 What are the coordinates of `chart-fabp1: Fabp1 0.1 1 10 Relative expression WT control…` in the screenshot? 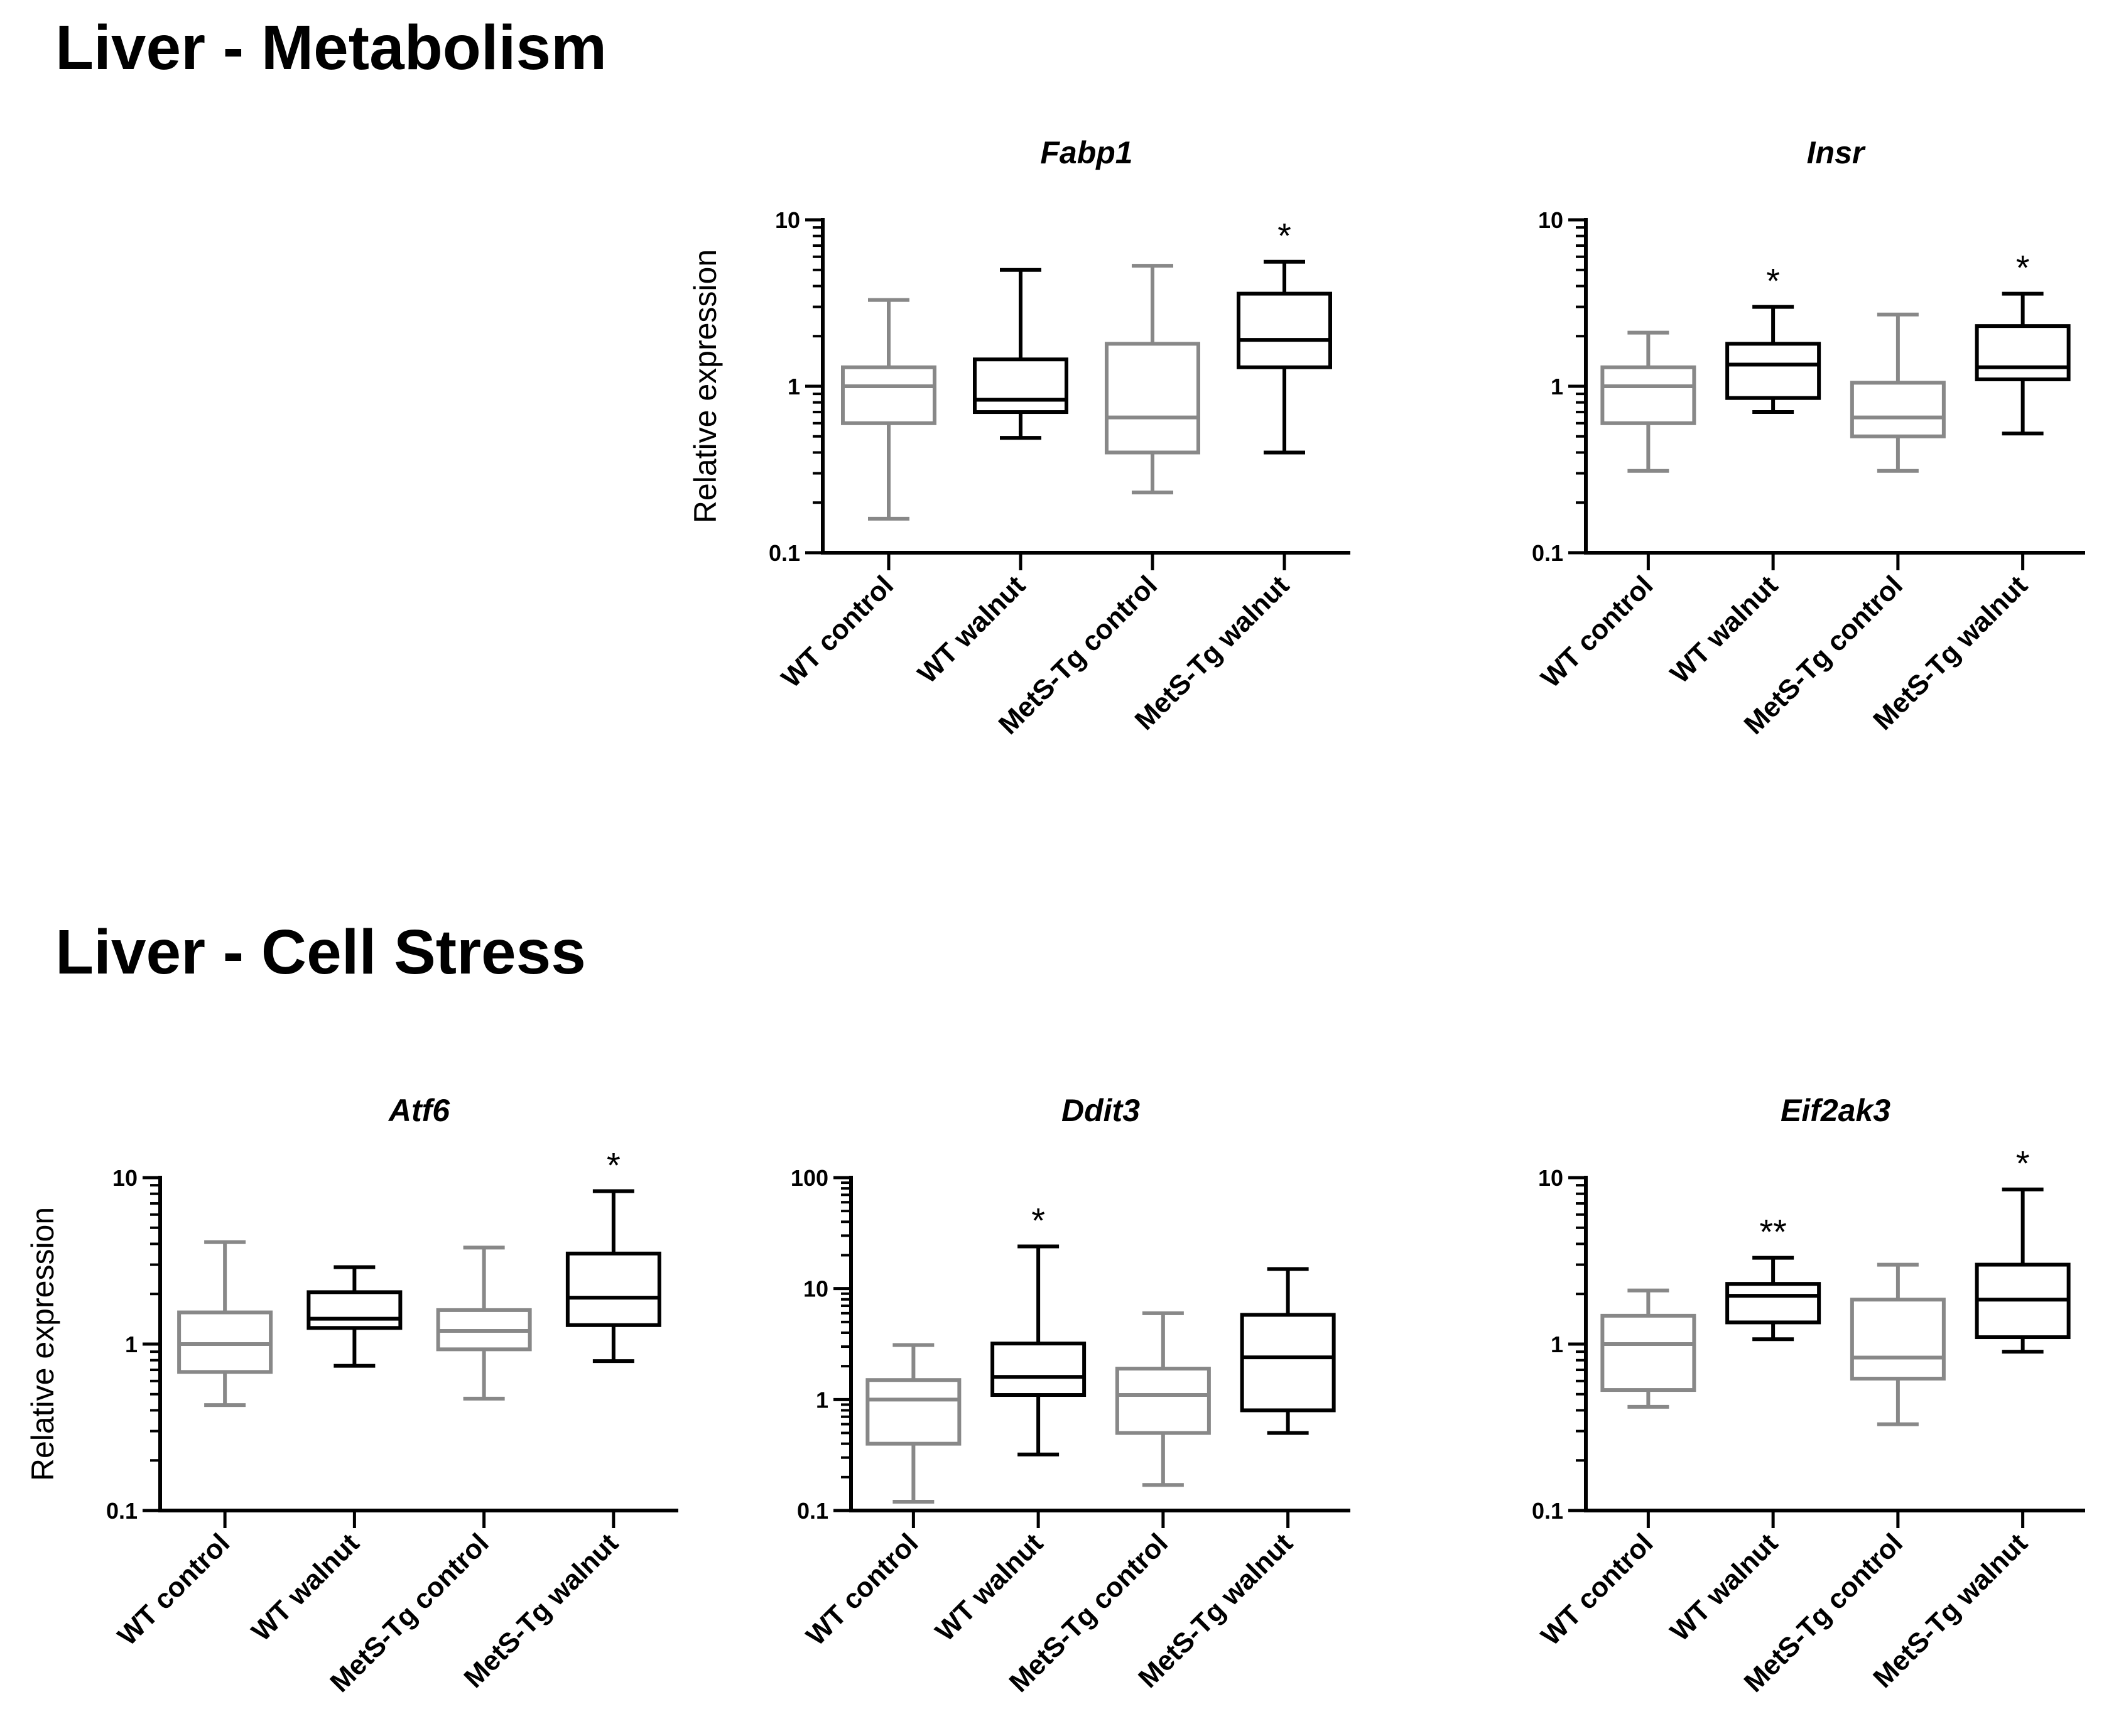 It's located at (1019, 438).